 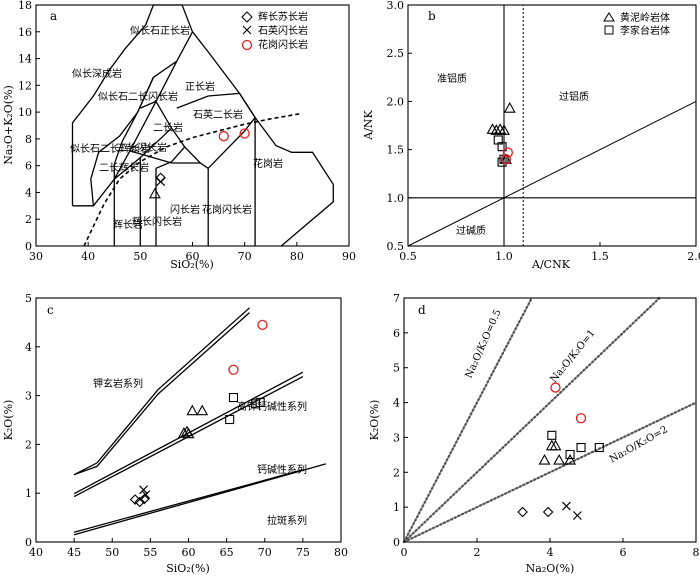 What do you see at coordinates (471, 230) in the screenshot?
I see `field-label: 过碱质` at bounding box center [471, 230].